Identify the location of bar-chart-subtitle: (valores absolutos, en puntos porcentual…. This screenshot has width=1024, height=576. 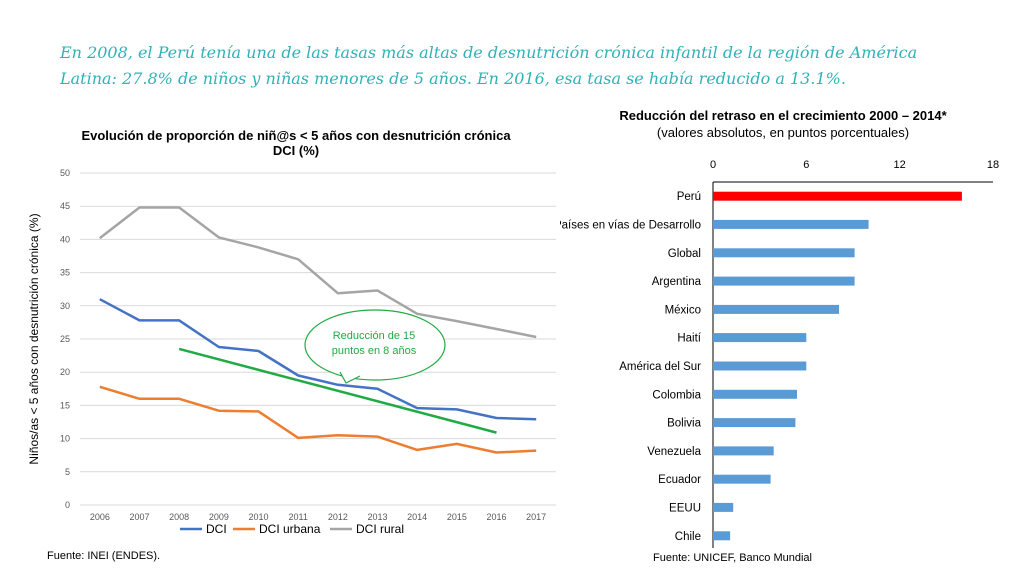
(783, 132).